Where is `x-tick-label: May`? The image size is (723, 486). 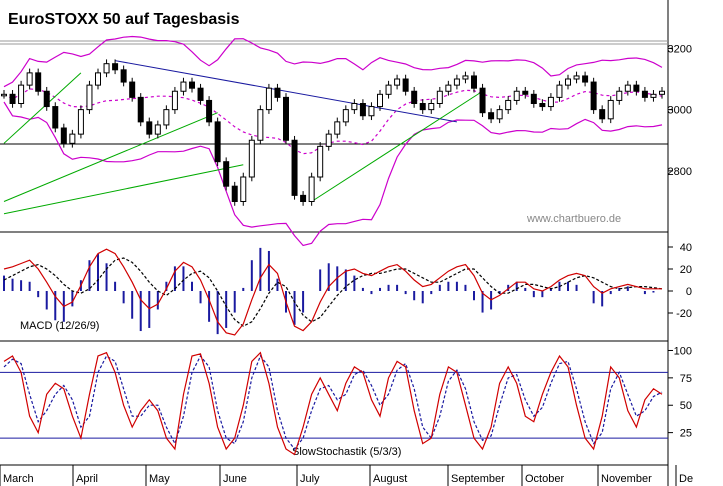 x-tick-label: May is located at coordinates (159, 479).